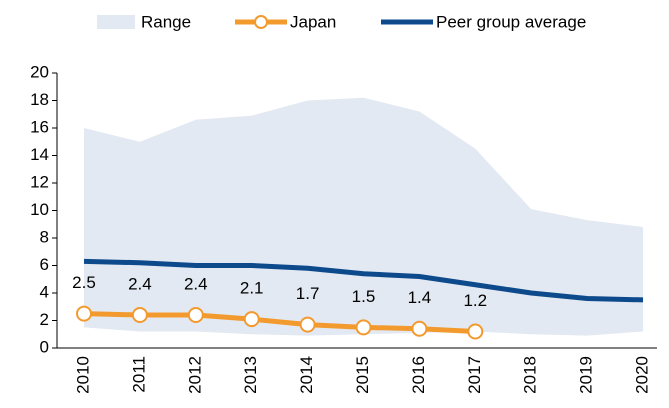 The width and height of the screenshot is (669, 408). What do you see at coordinates (44, 346) in the screenshot?
I see `y-tick-label: 0` at bounding box center [44, 346].